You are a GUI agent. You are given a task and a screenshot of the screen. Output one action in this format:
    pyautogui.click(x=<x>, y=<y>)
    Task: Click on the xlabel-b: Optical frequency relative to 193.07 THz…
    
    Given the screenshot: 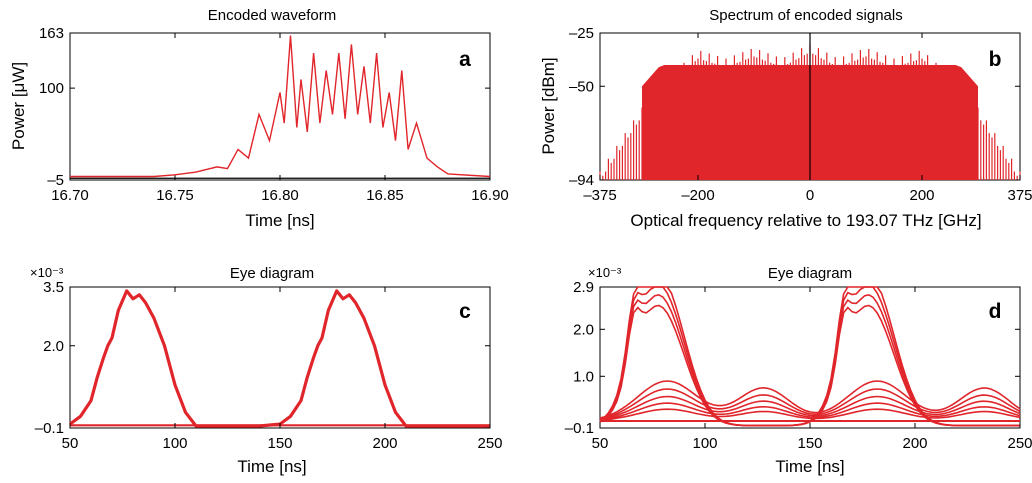 What is the action you would take?
    pyautogui.click(x=805, y=220)
    